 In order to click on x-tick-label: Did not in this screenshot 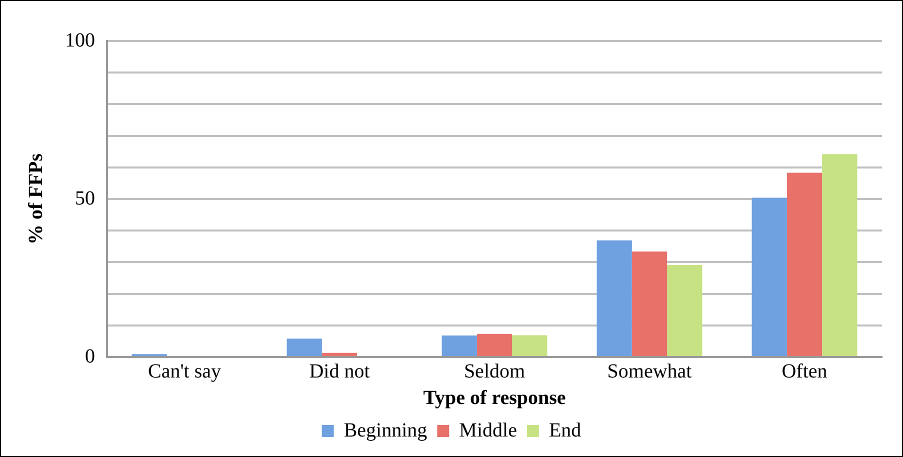, I will do `click(339, 371)`.